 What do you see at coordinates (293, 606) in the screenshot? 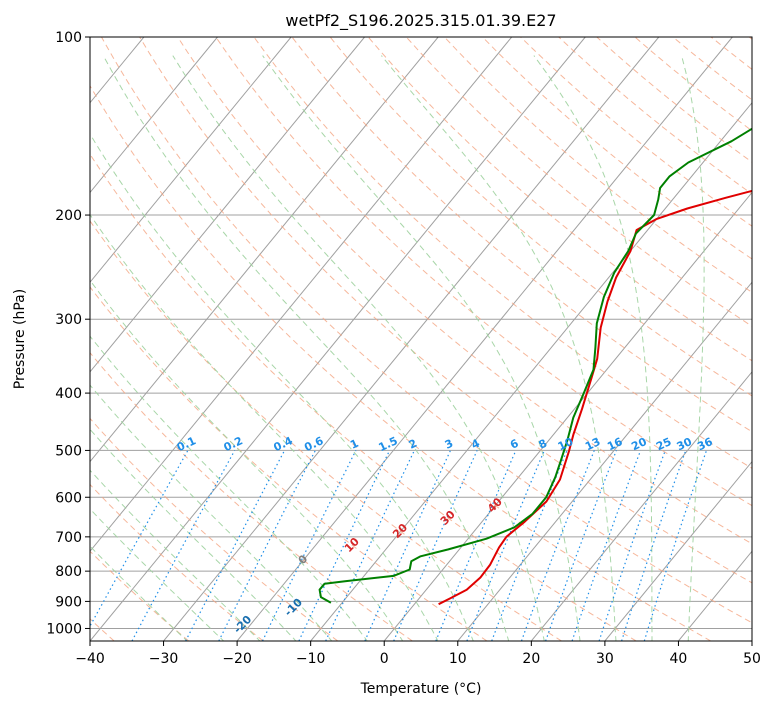
I see `dry-adiabat-label: -10` at bounding box center [293, 606].